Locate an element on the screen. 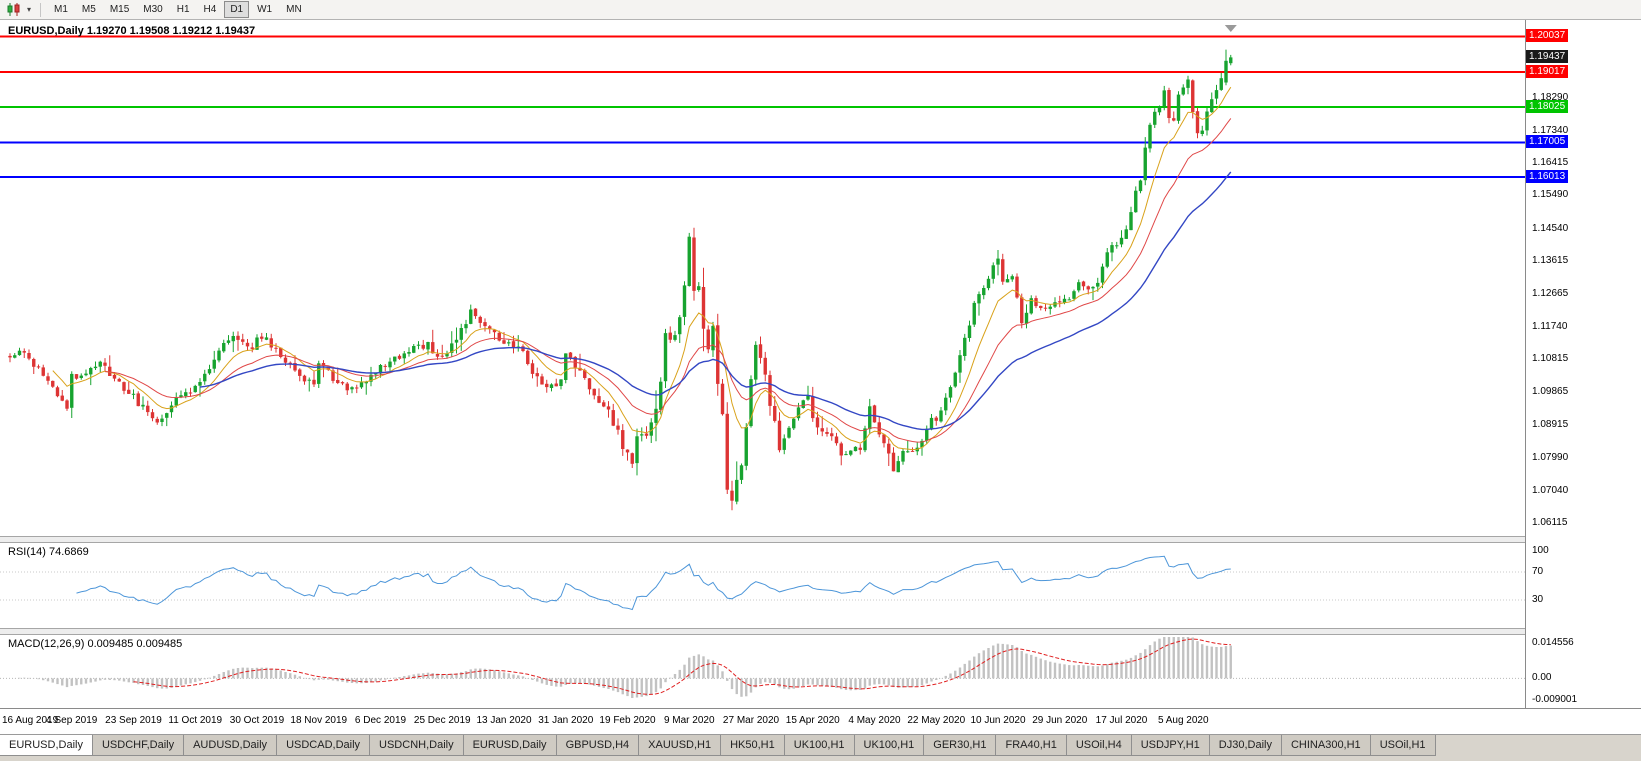 This screenshot has width=1641, height=761. toolbar-separator is located at coordinates (40, 9).